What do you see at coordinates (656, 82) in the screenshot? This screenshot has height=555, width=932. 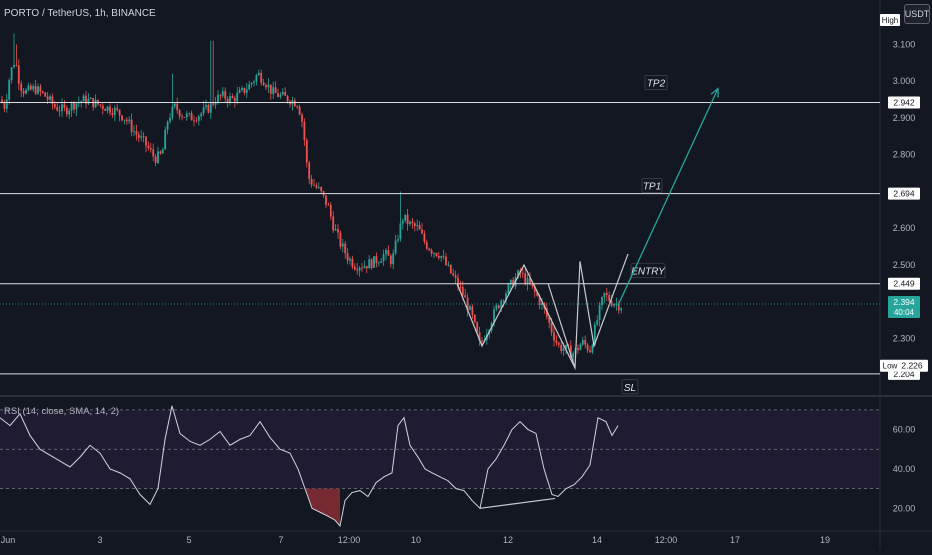 I see `annotation-box-tp2` at bounding box center [656, 82].